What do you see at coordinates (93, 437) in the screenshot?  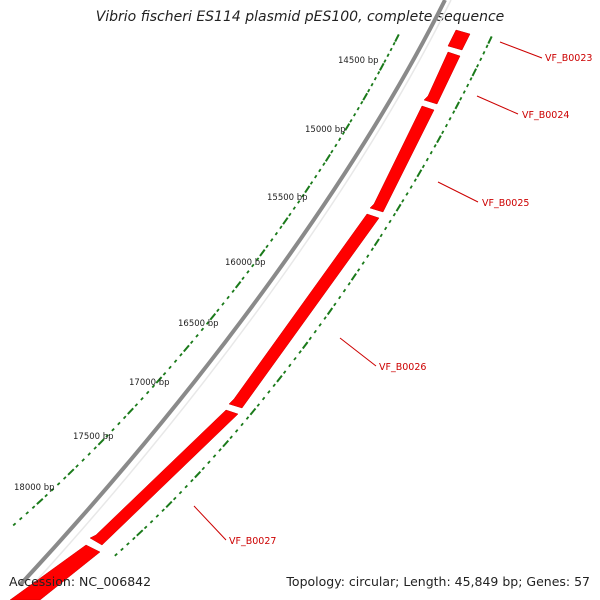 I see `scale-label-17500: 17500 bp` at bounding box center [93, 437].